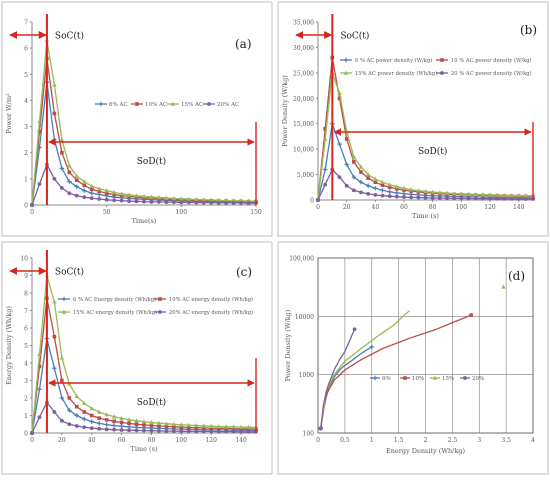 The width and height of the screenshot is (550, 480). I want to click on x-axis-label: Time (s), so click(144, 449).